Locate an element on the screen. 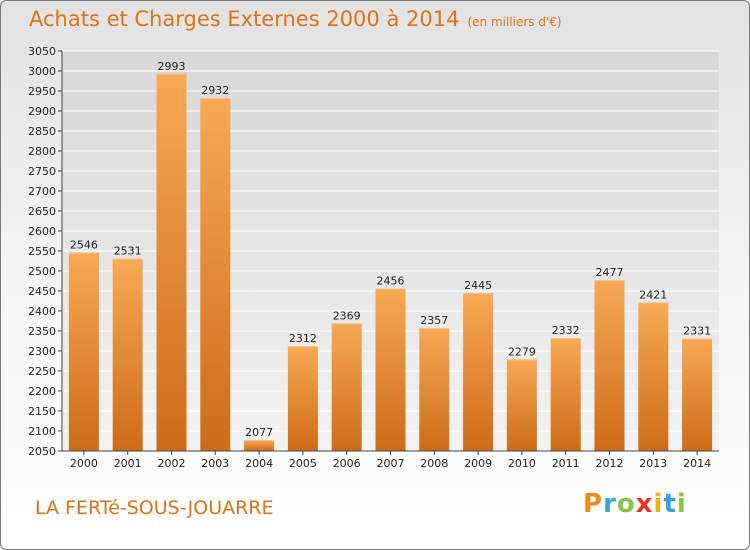  y-tick-label: 2600 is located at coordinates (42, 231).